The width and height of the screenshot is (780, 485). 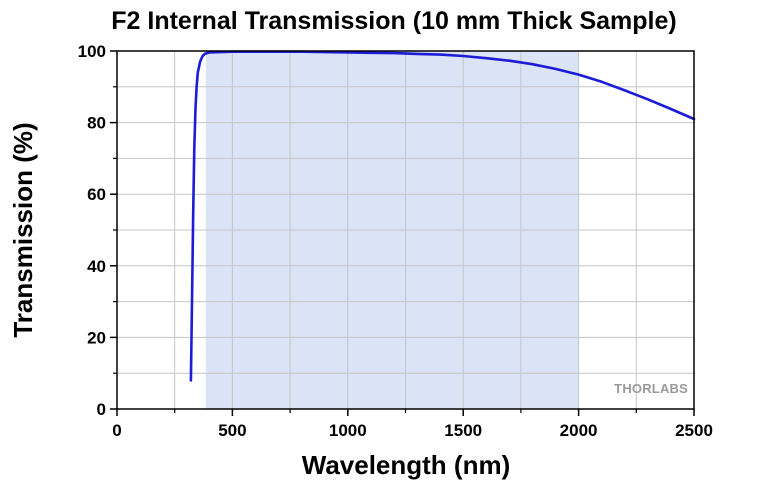 What do you see at coordinates (579, 430) in the screenshot?
I see `x-tick-label: 2000` at bounding box center [579, 430].